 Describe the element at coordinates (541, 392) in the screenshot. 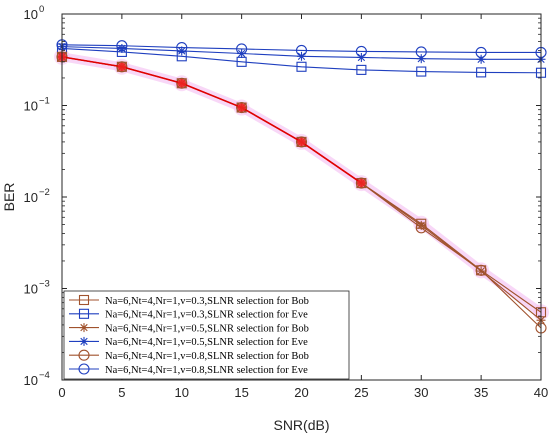

I see `x-tick-label: 40` at that location.